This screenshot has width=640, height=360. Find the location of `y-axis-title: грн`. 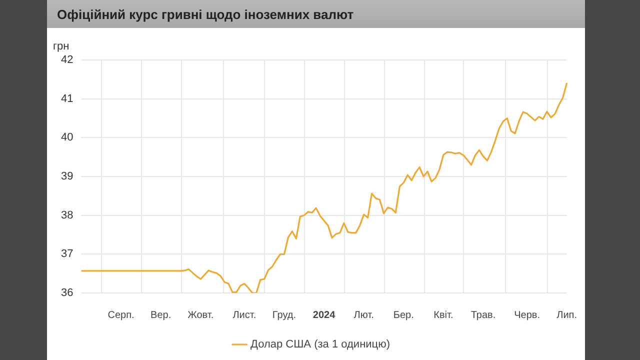

y-axis-title: грн is located at coordinates (61, 46).